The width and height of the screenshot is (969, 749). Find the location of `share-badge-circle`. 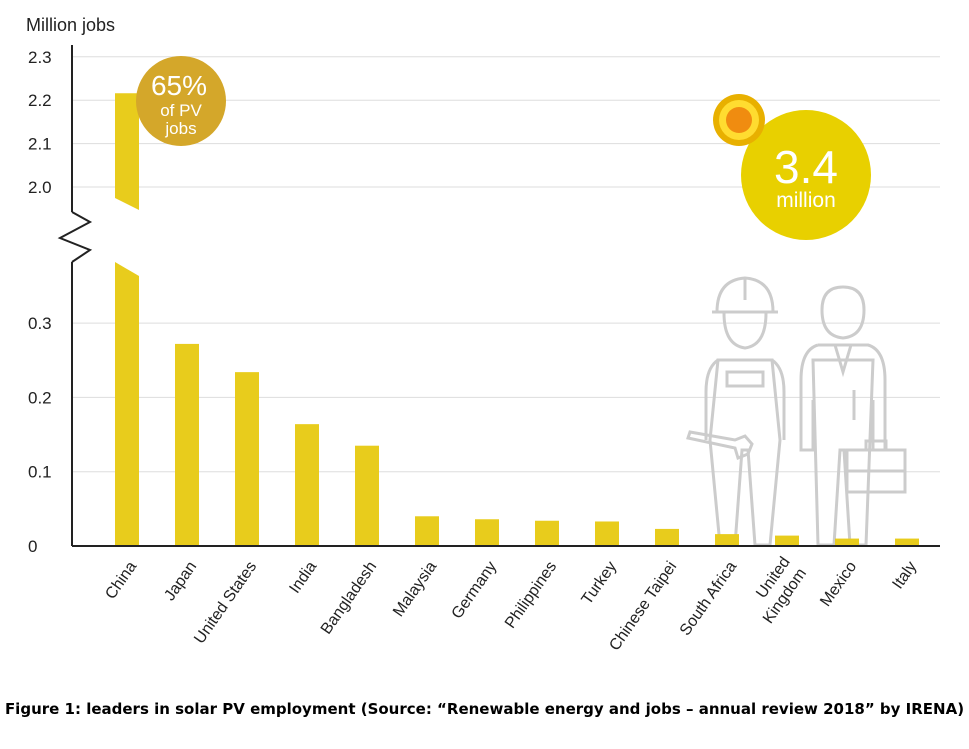

share-badge-circle is located at coordinates (181, 101).